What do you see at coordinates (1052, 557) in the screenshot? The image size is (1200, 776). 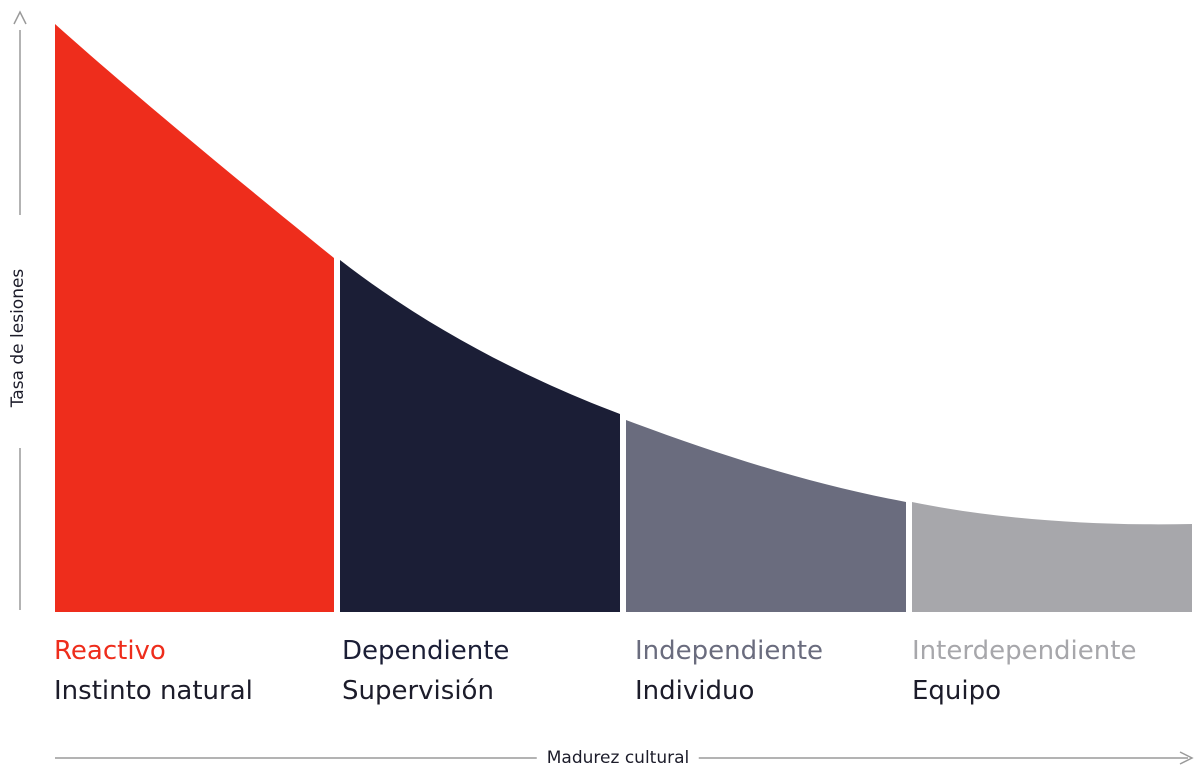 I see `stage-area-interdependiente` at bounding box center [1052, 557].